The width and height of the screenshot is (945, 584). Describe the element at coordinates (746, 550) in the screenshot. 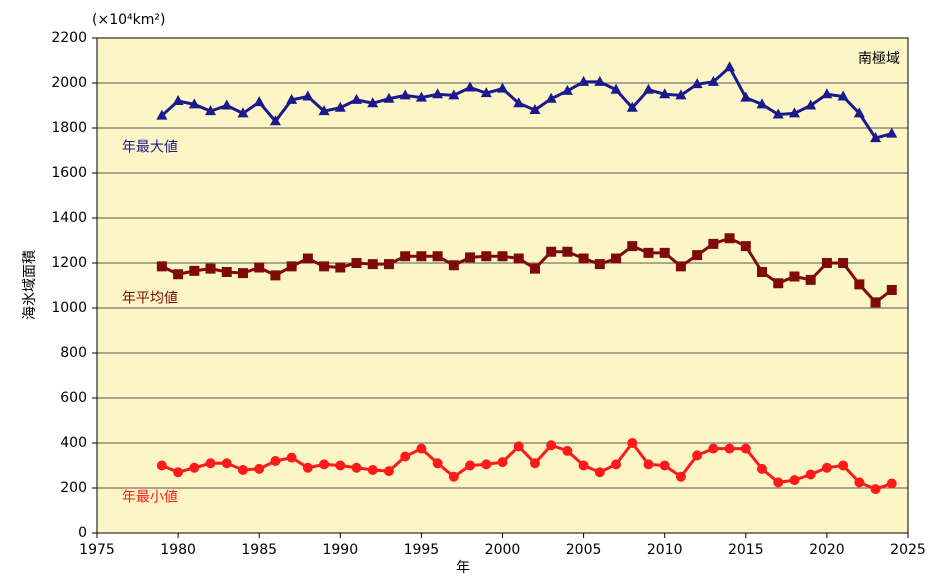

I see `x-tick-label: 2015` at that location.